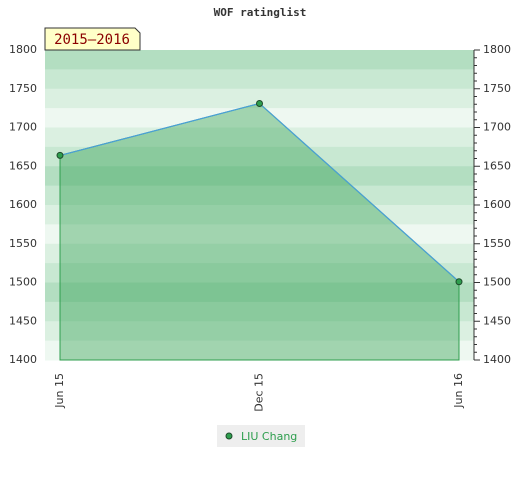 The image size is (520, 480). What do you see at coordinates (497, 243) in the screenshot?
I see `y2-tick-label: 1550` at bounding box center [497, 243].